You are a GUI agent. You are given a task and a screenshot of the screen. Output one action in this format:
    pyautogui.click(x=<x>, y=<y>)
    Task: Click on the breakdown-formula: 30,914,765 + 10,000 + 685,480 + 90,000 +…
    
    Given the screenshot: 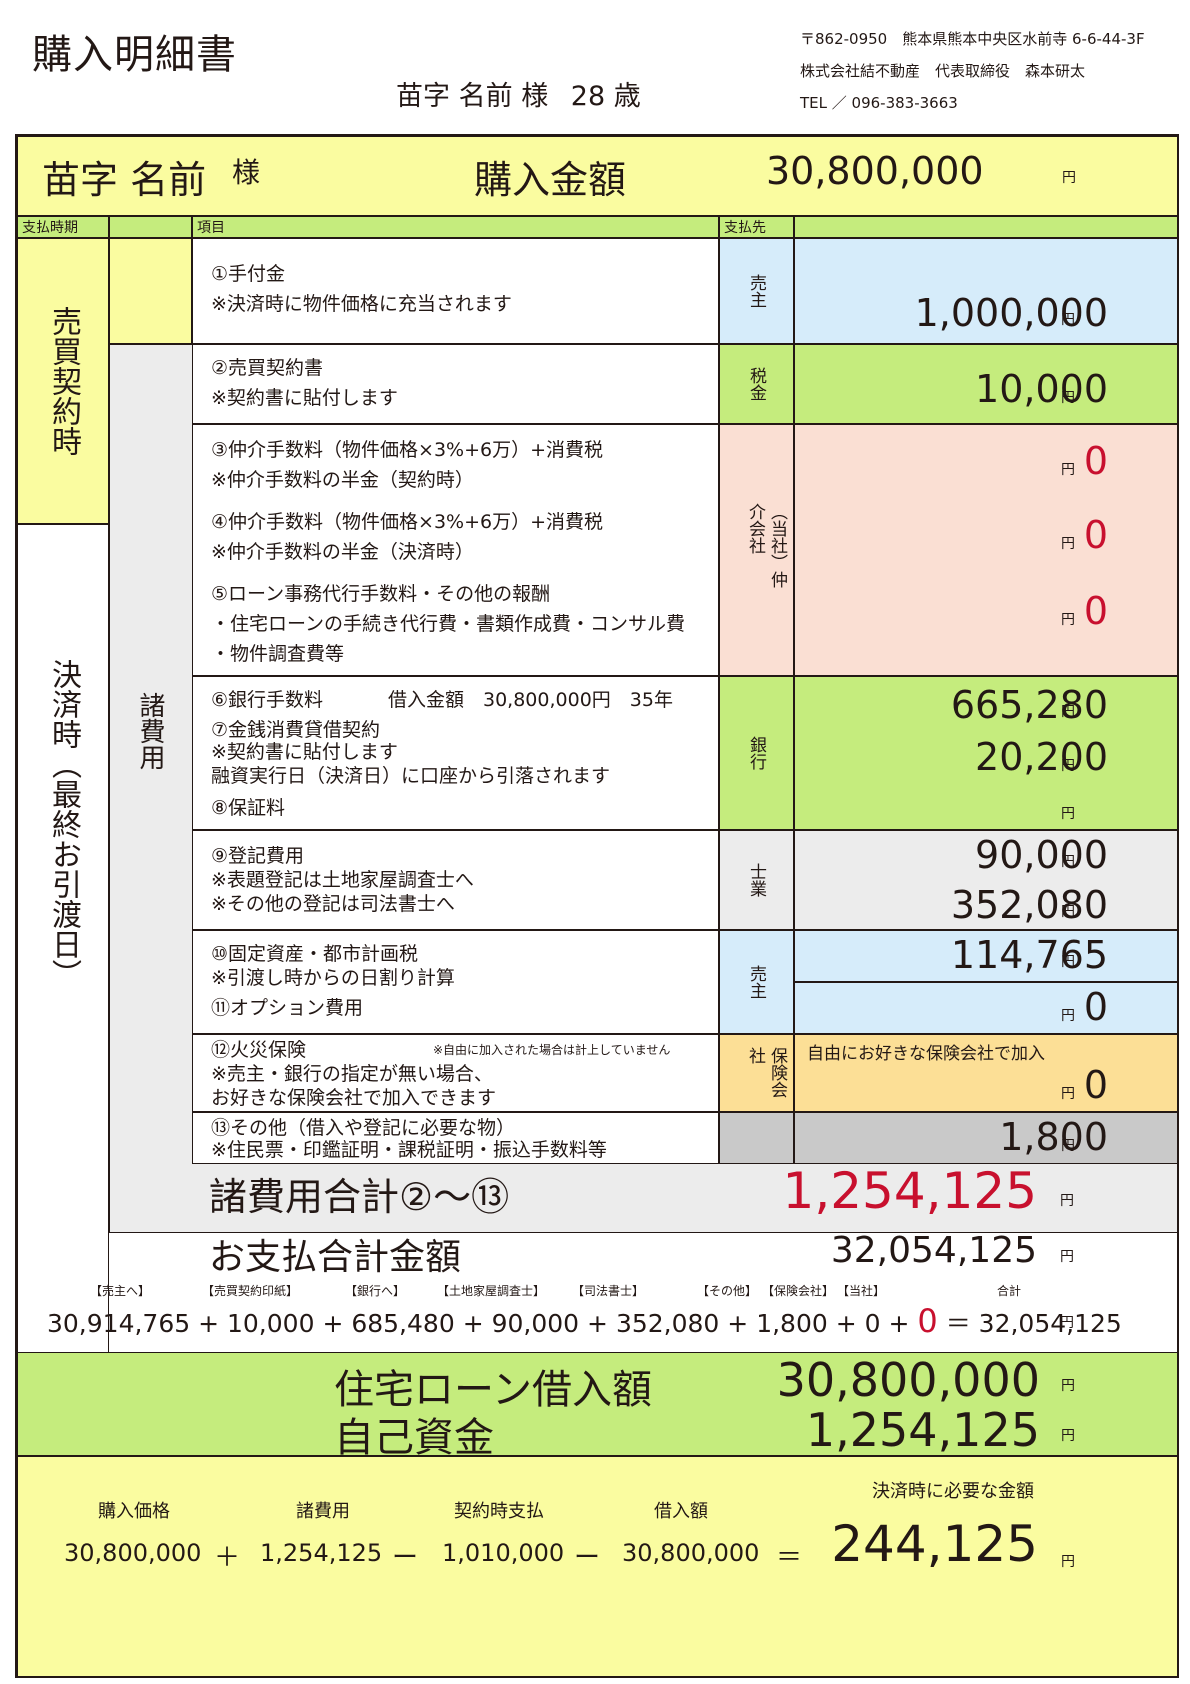 What is the action you would take?
    pyautogui.click(x=584, y=1321)
    